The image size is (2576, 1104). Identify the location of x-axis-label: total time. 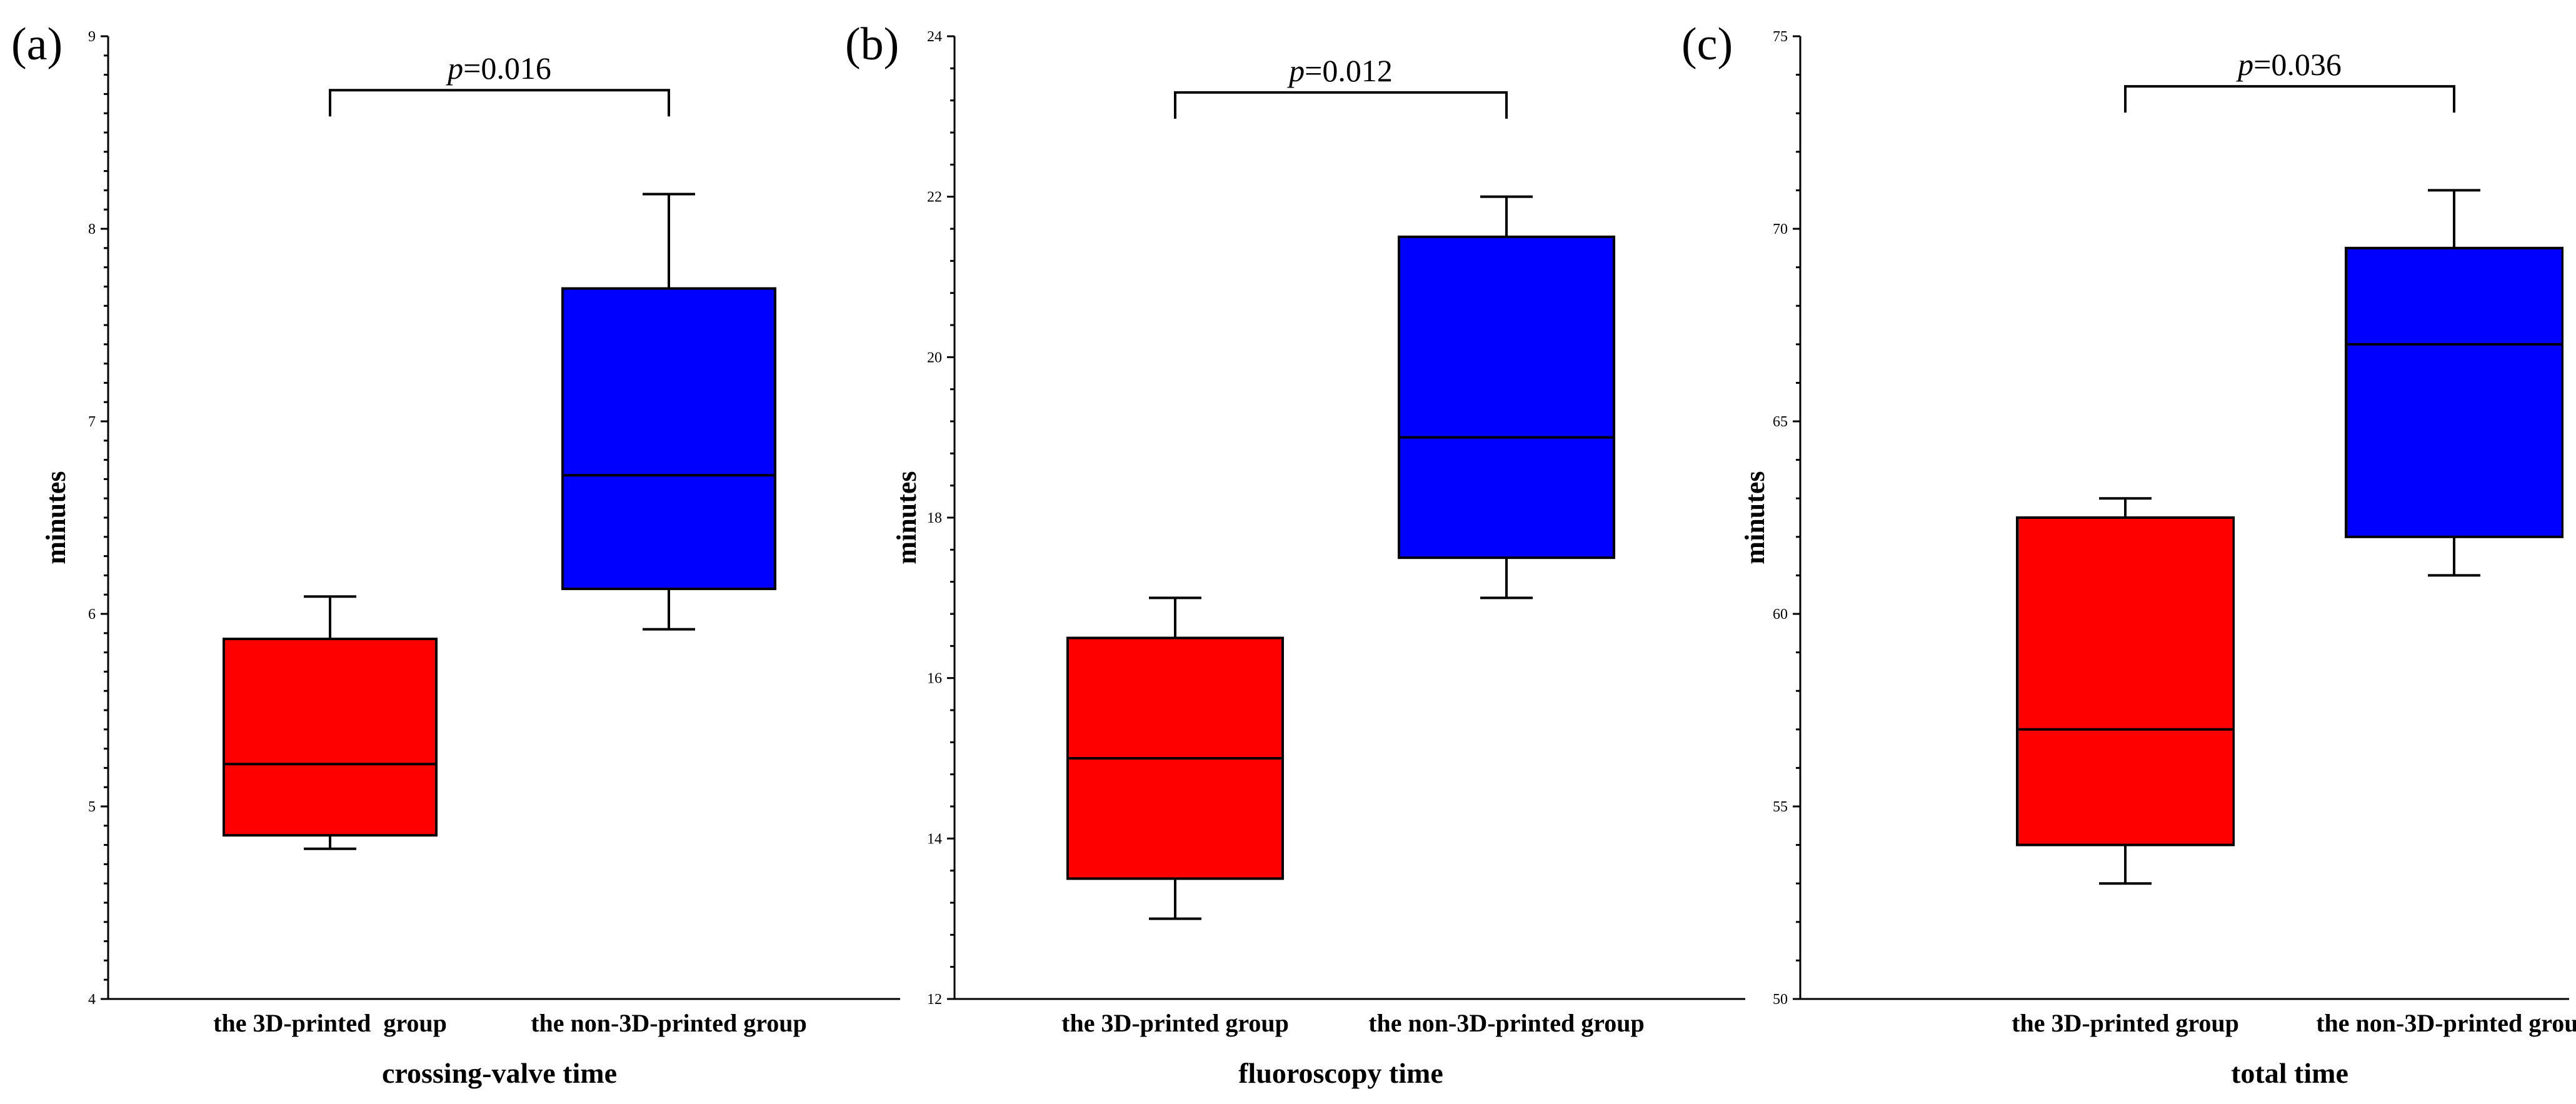
(2289, 1073).